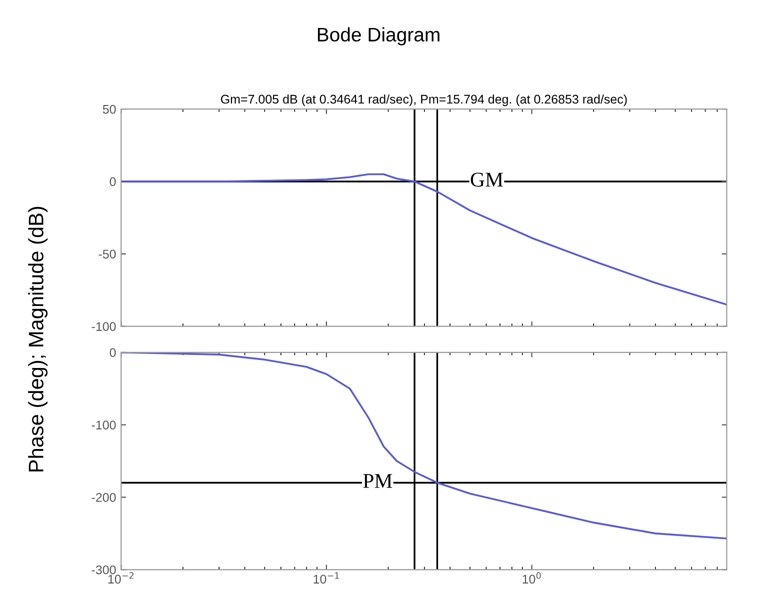 The image size is (757, 606). Describe the element at coordinates (423, 100) in the screenshot. I see `chart-subtitle: Gm=7.005 dB (at 0.34641 rad/sec), Pm=15.794 deg. (at 0.26853 rad/sec)` at that location.